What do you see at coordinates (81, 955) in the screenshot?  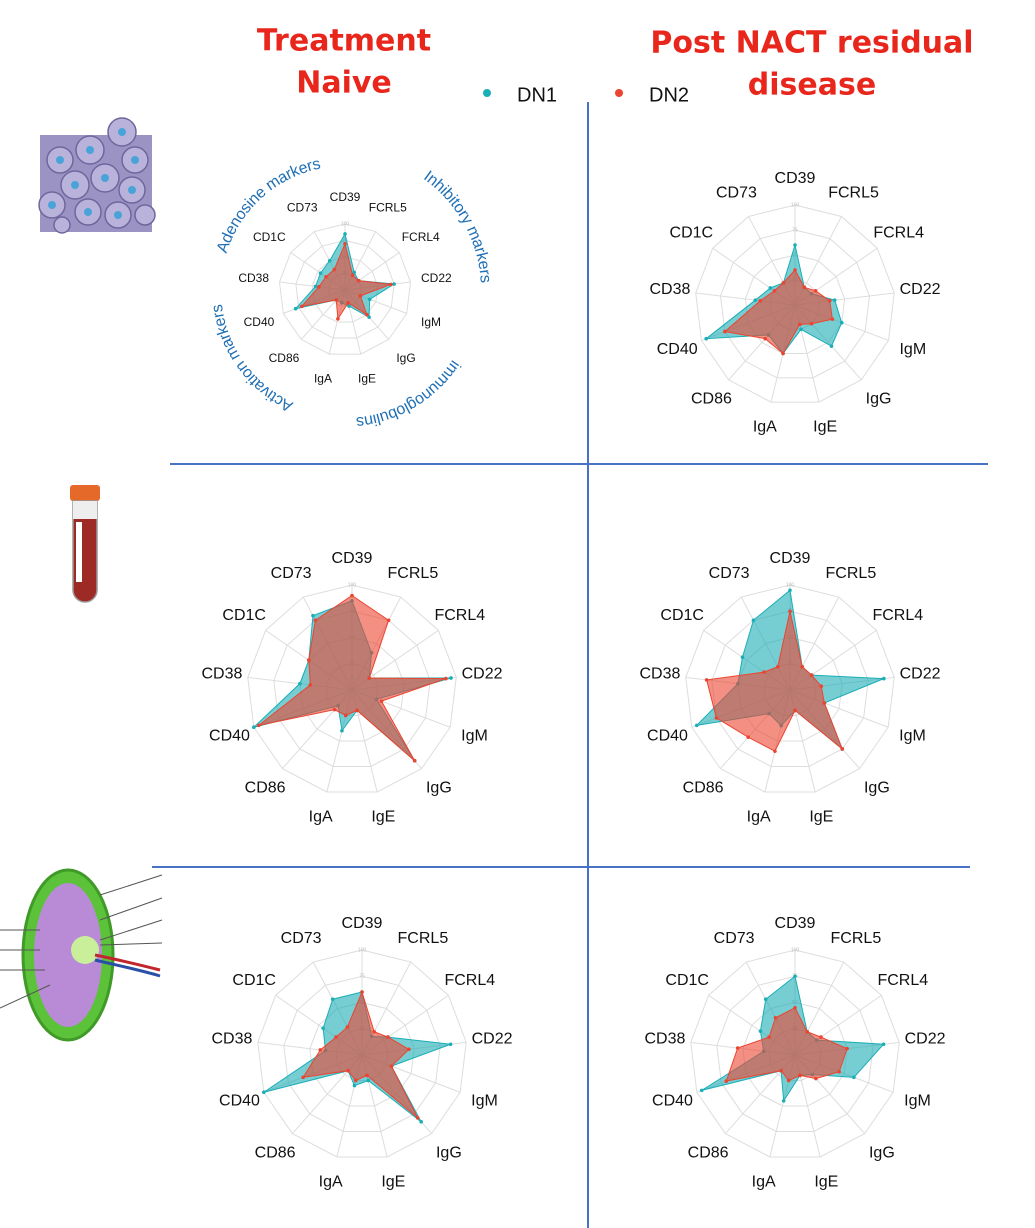 I see `lymph-node-icon` at bounding box center [81, 955].